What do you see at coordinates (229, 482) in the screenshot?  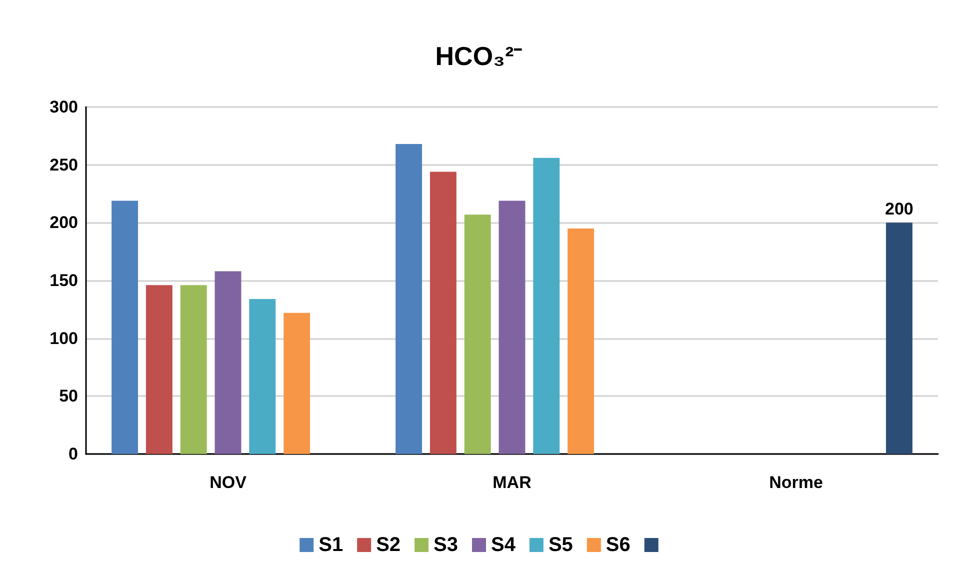 I see `x-tick-label: NOV` at bounding box center [229, 482].